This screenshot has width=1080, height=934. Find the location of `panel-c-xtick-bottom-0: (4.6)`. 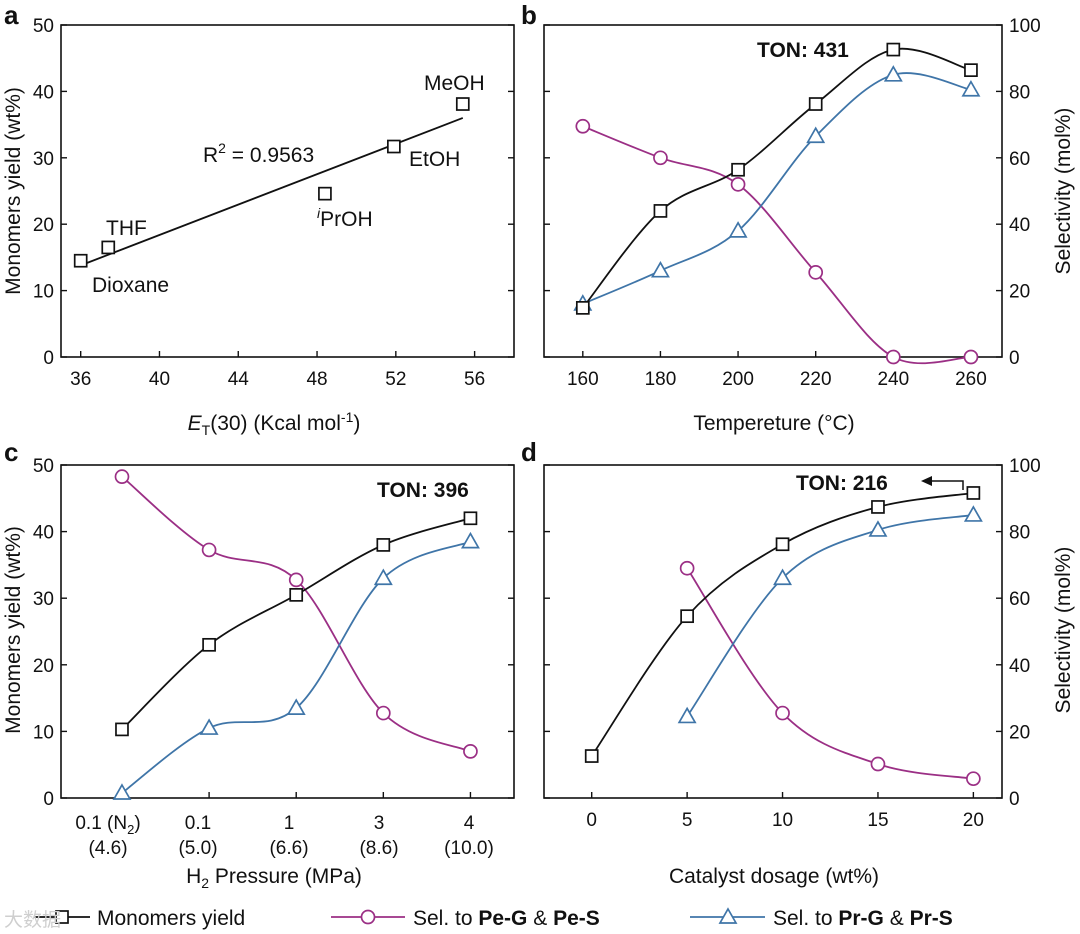

panel-c-xtick-bottom-0: (4.6) is located at coordinates (107, 848).